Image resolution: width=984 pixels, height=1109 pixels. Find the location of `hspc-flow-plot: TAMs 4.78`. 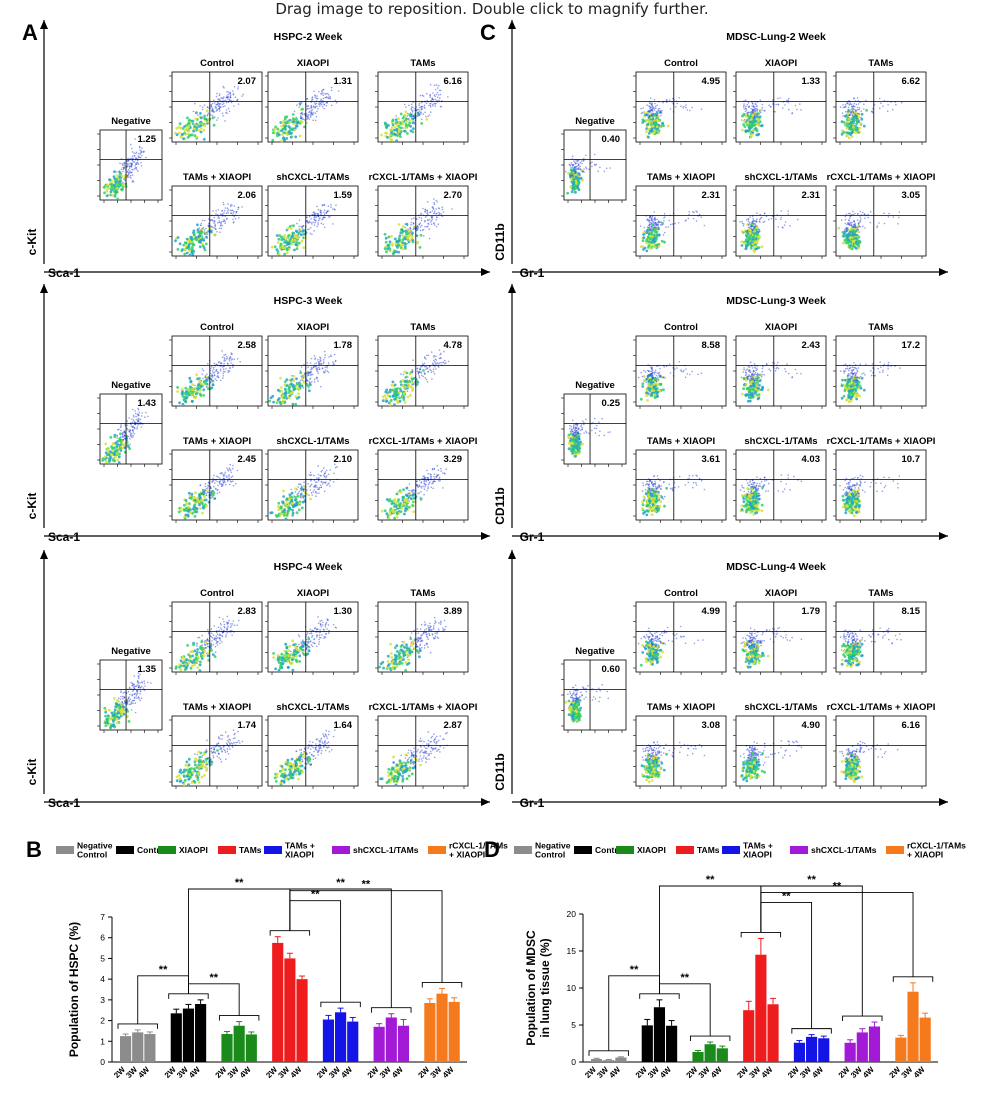

hspc-flow-plot: TAMs 4.78 is located at coordinates (422, 365).